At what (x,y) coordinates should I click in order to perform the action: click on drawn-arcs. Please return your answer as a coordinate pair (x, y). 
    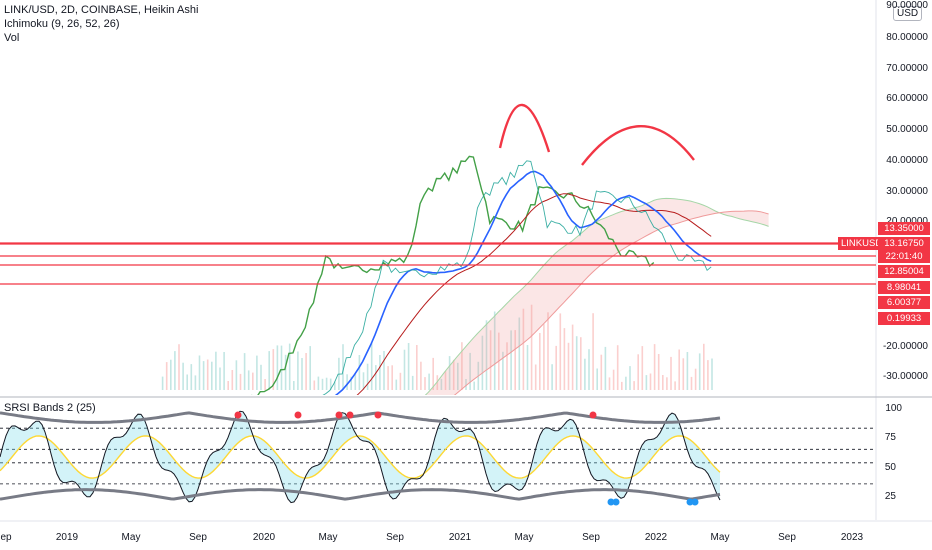
    Looking at the image, I should click on (596, 134).